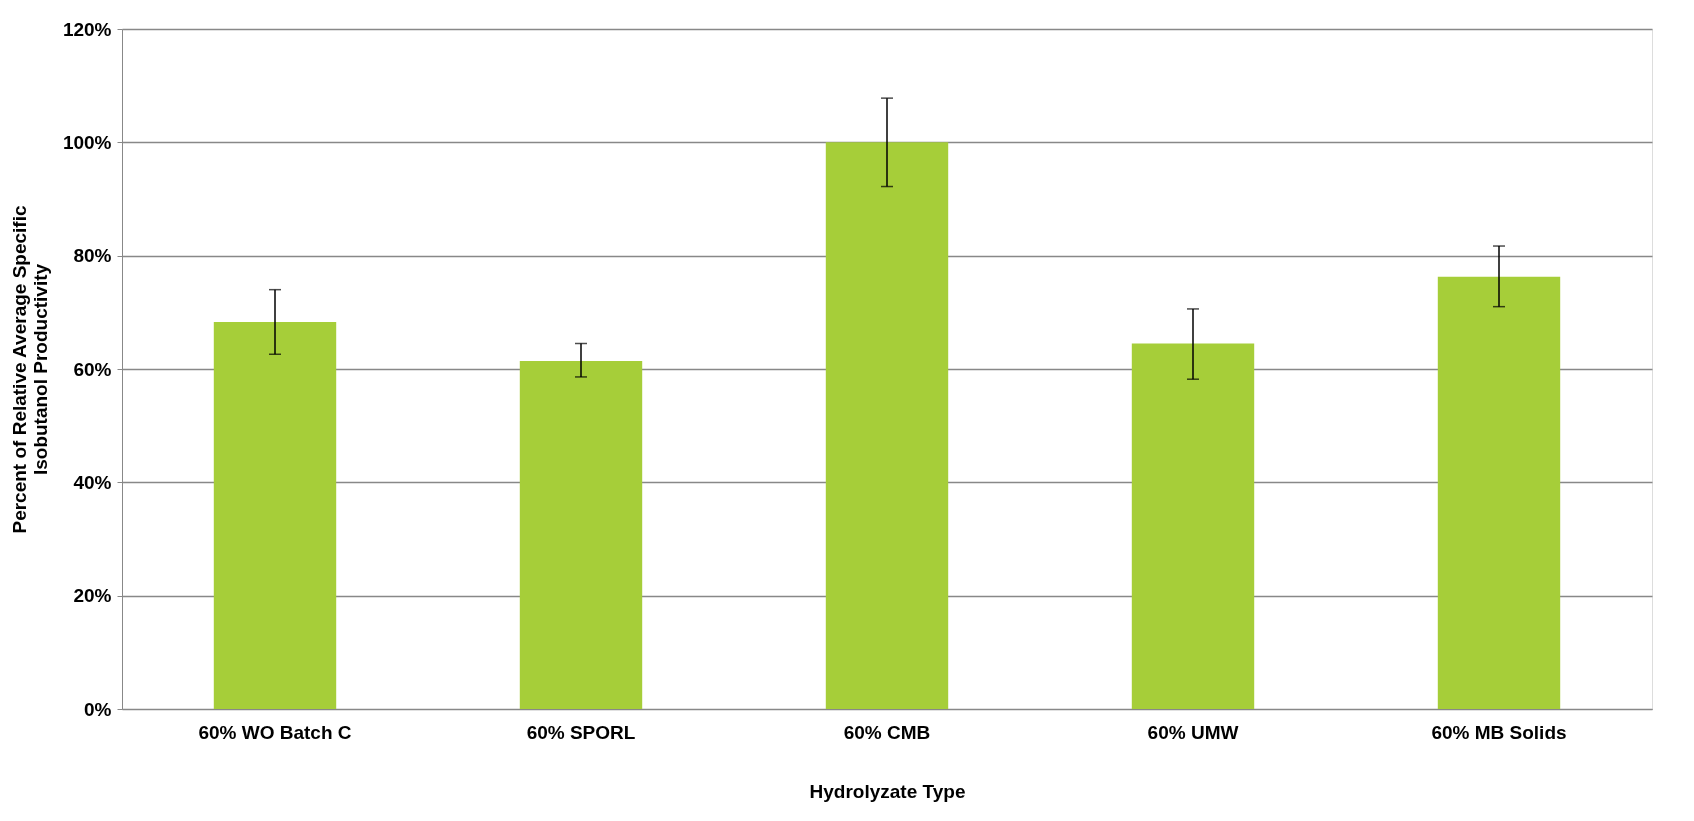 This screenshot has height=821, width=1694. What do you see at coordinates (87, 142) in the screenshot?
I see `y-tick-label: 100%` at bounding box center [87, 142].